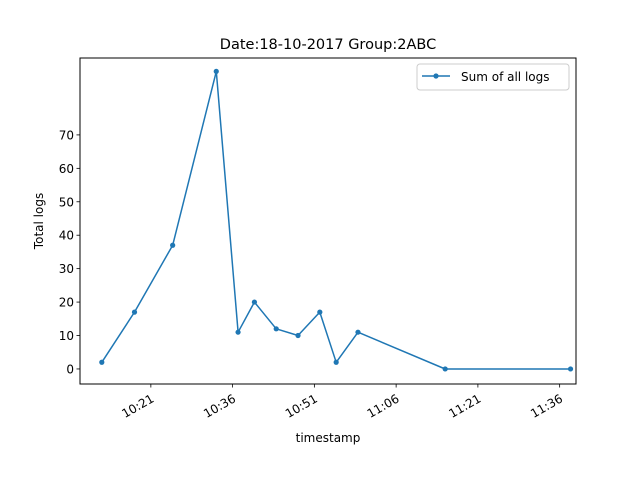  Describe the element at coordinates (436, 76) in the screenshot. I see `legend-marker` at that location.